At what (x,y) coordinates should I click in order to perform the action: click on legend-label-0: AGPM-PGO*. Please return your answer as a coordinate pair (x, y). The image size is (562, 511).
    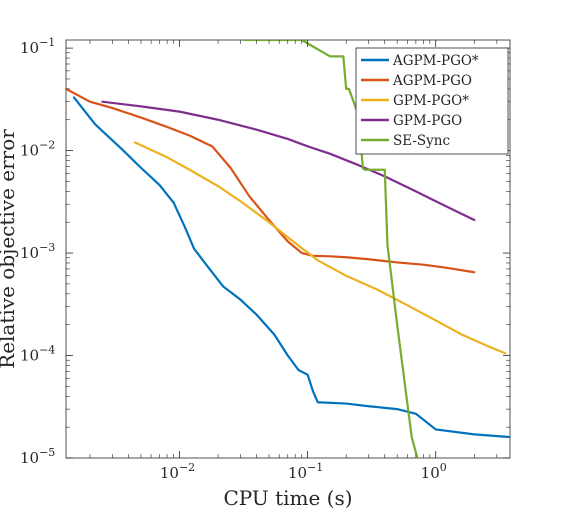
    Looking at the image, I should click on (435, 61).